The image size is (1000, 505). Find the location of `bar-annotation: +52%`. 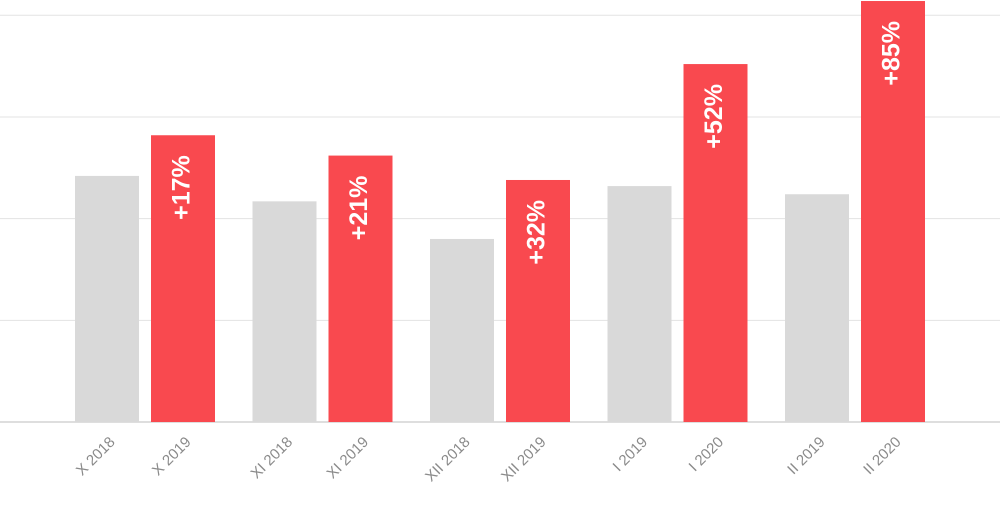

bar-annotation: +52% is located at coordinates (714, 116).